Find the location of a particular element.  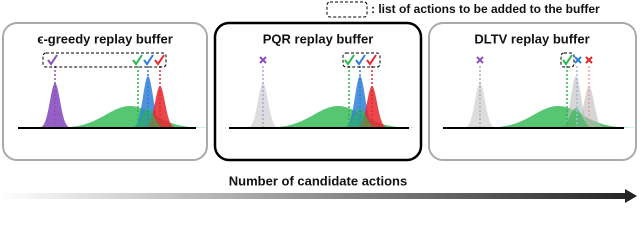

legend-box is located at coordinates (347, 9).